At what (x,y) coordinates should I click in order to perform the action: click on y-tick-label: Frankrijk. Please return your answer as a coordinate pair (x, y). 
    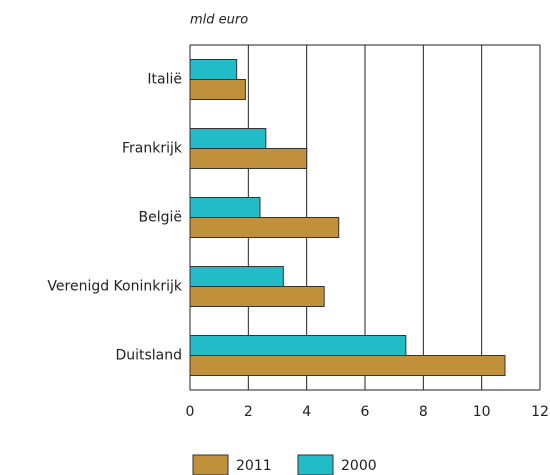
    Looking at the image, I should click on (152, 149).